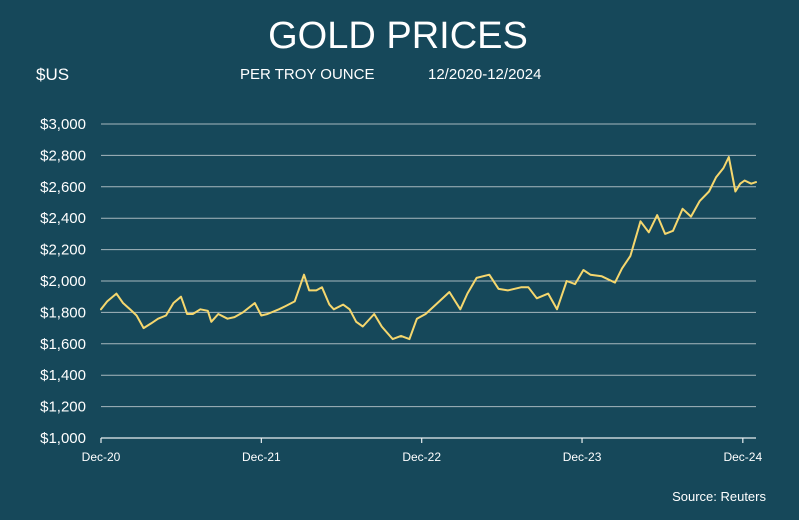 The image size is (799, 520). What do you see at coordinates (742, 457) in the screenshot?
I see `x-tick-label: Dec-24` at bounding box center [742, 457].